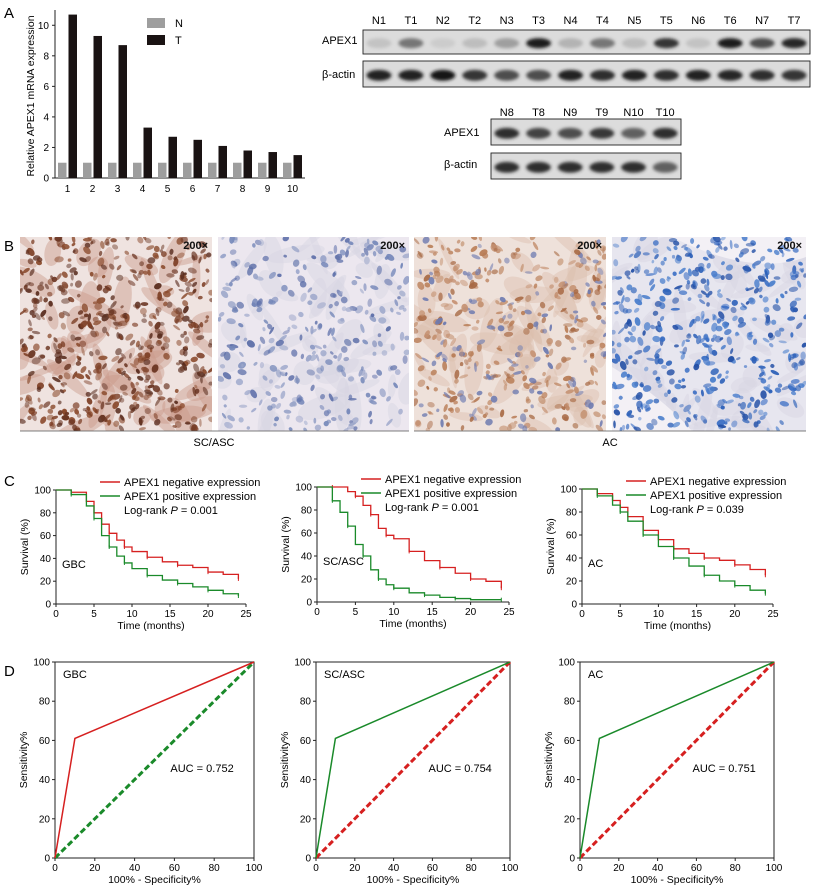 The width and height of the screenshot is (818, 896). I want to click on bar-n, so click(162, 170).